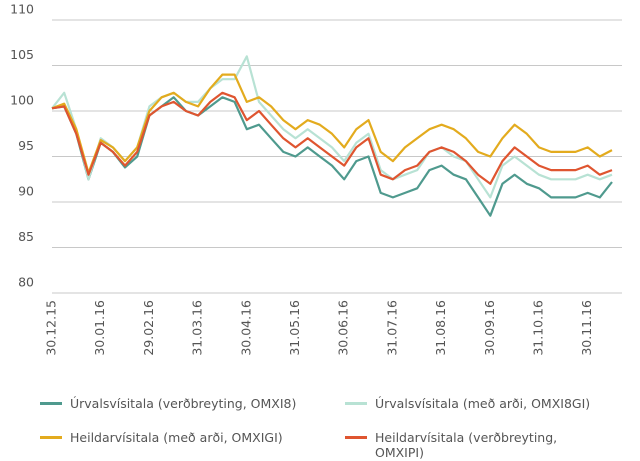  What do you see at coordinates (22, 100) in the screenshot?
I see `y-tick-label: 100` at bounding box center [22, 100].